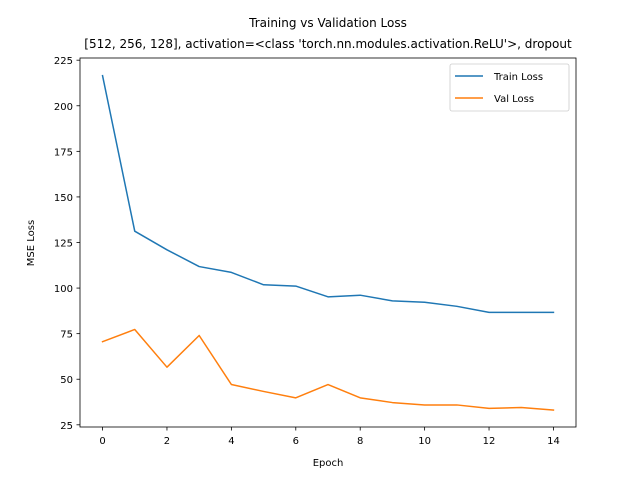 The width and height of the screenshot is (640, 480). What do you see at coordinates (63, 198) in the screenshot?
I see `y-tick-label: 150` at bounding box center [63, 198].